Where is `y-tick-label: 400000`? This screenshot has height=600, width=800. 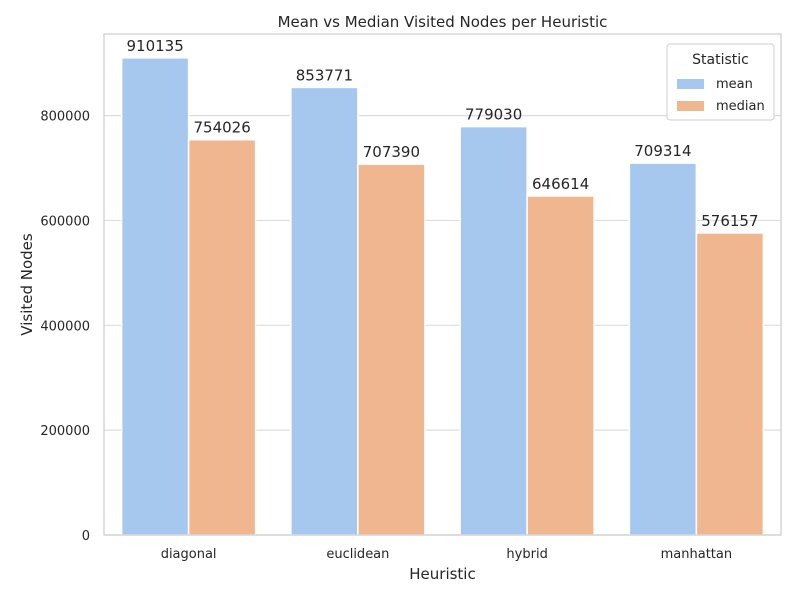
y-tick-label: 400000 is located at coordinates (65, 326).